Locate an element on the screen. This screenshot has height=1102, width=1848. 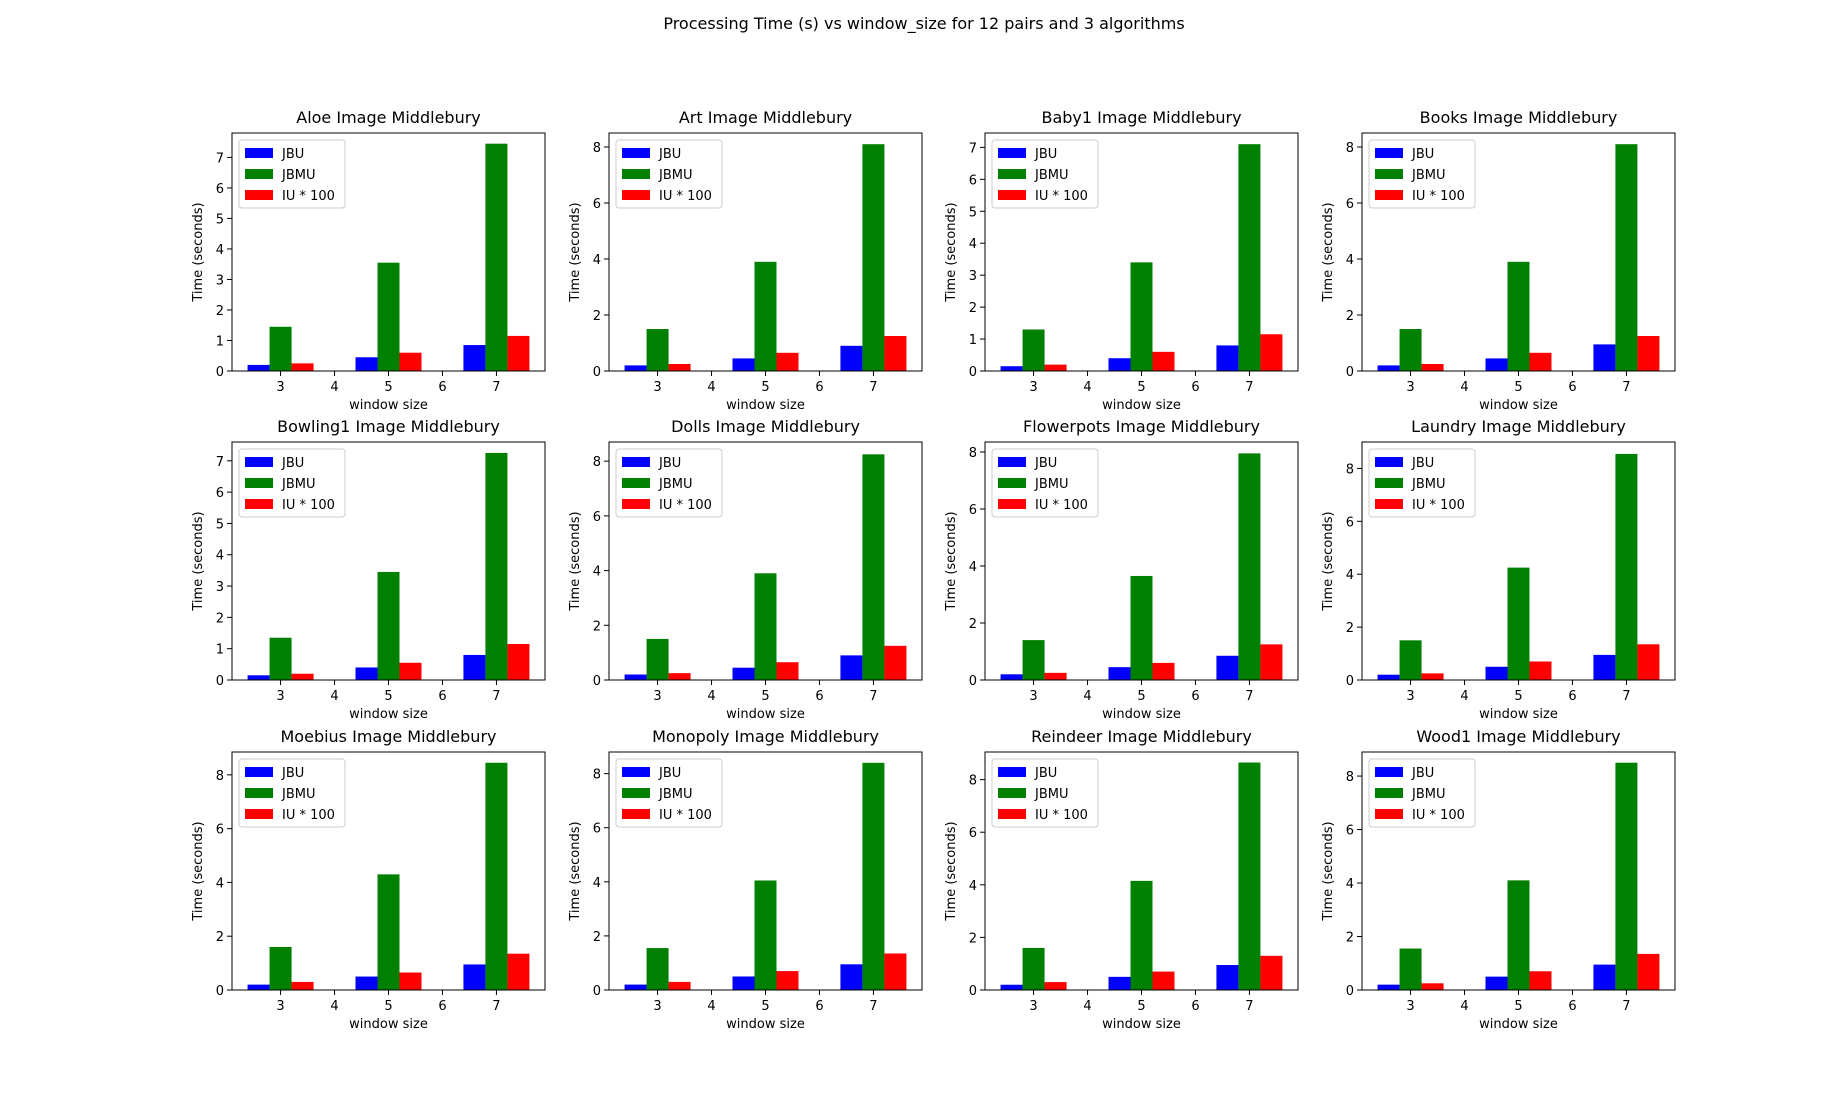
x-tick-label: 3 is located at coordinates (657, 696).